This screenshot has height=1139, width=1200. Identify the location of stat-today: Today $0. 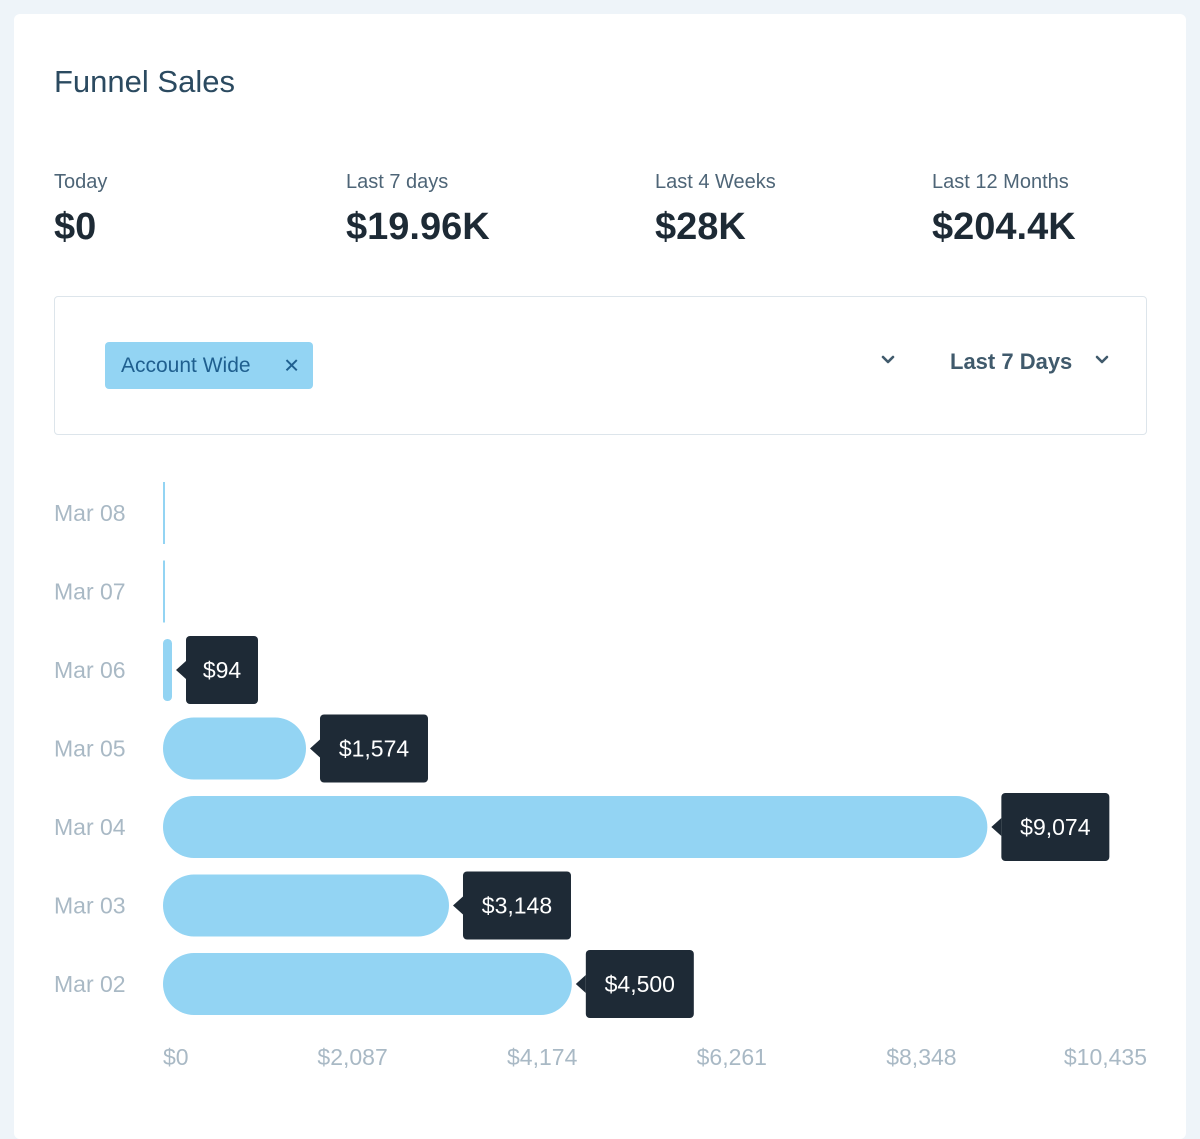
(80, 210).